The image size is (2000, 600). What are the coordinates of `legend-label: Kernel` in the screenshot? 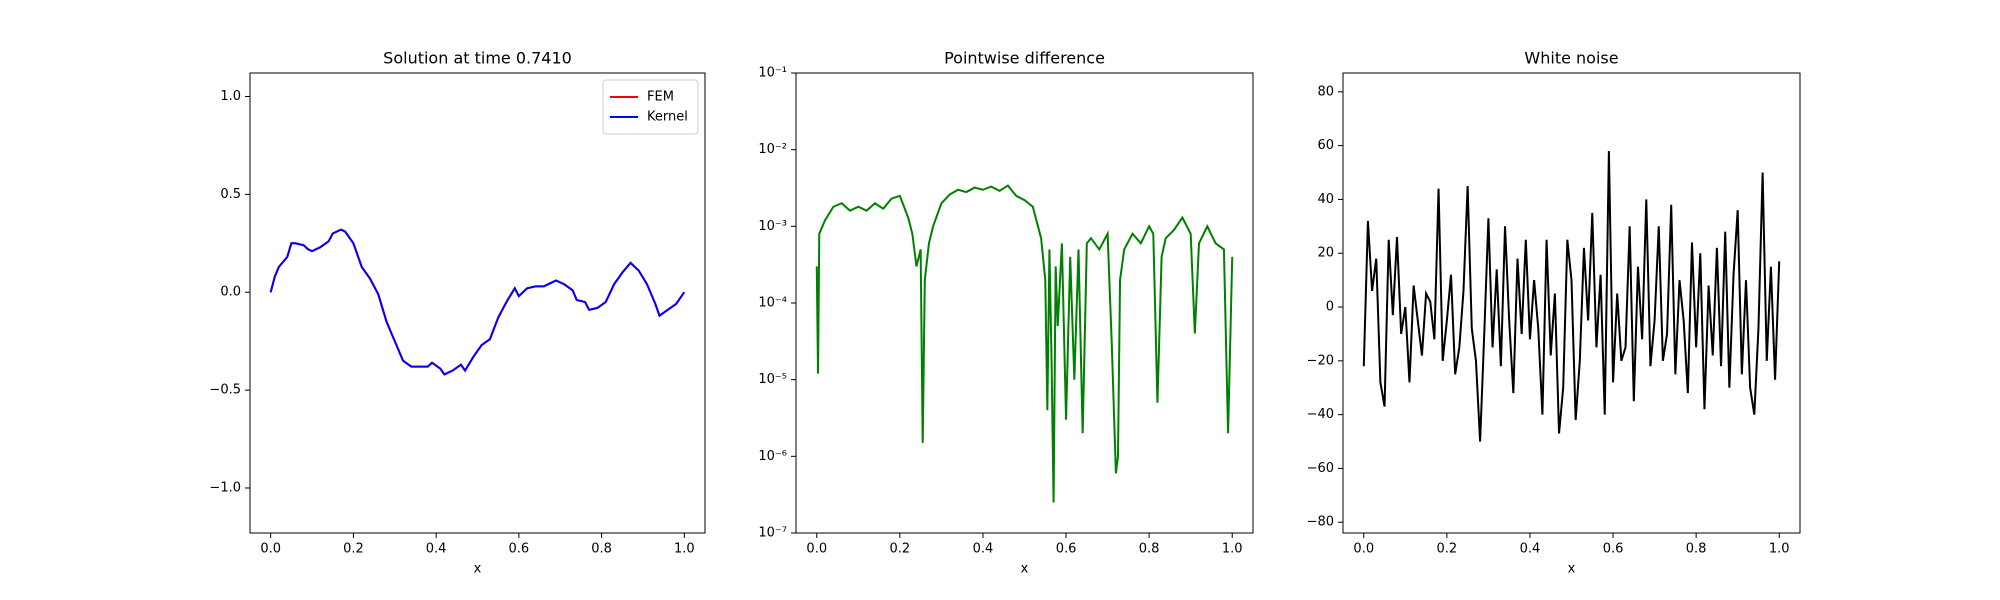 It's located at (667, 117).